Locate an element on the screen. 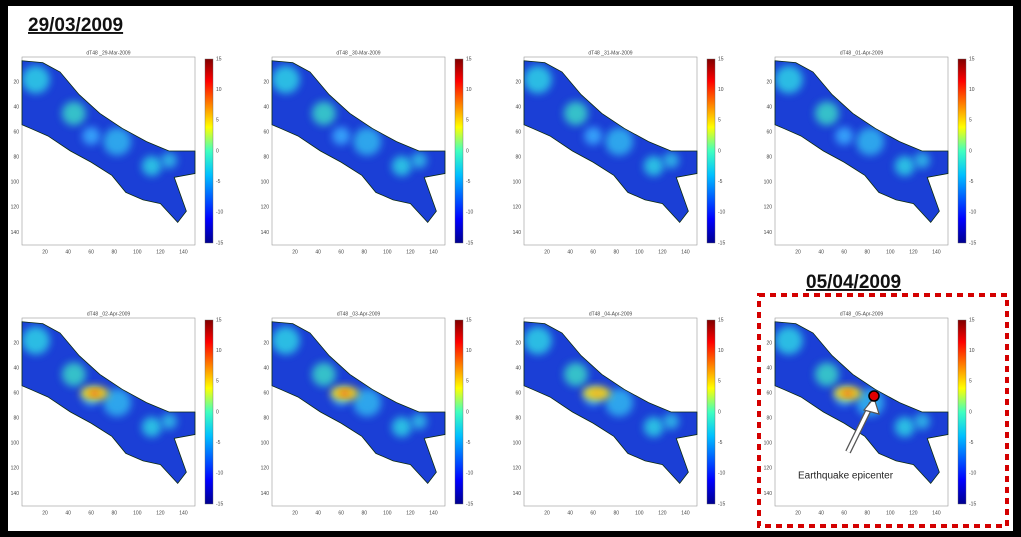 This screenshot has width=1021, height=537. highlight-box is located at coordinates (883, 410).